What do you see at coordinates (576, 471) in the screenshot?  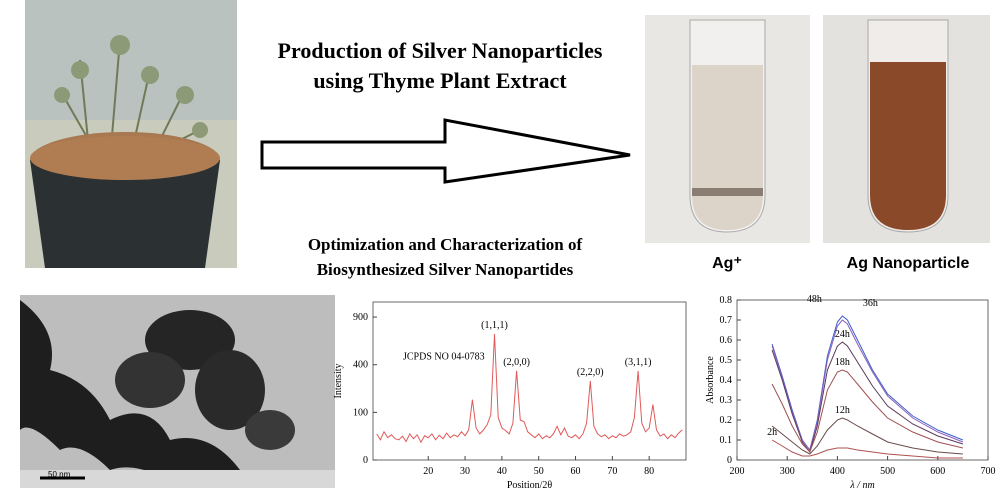 I see `x-tick-label: 60` at bounding box center [576, 471].